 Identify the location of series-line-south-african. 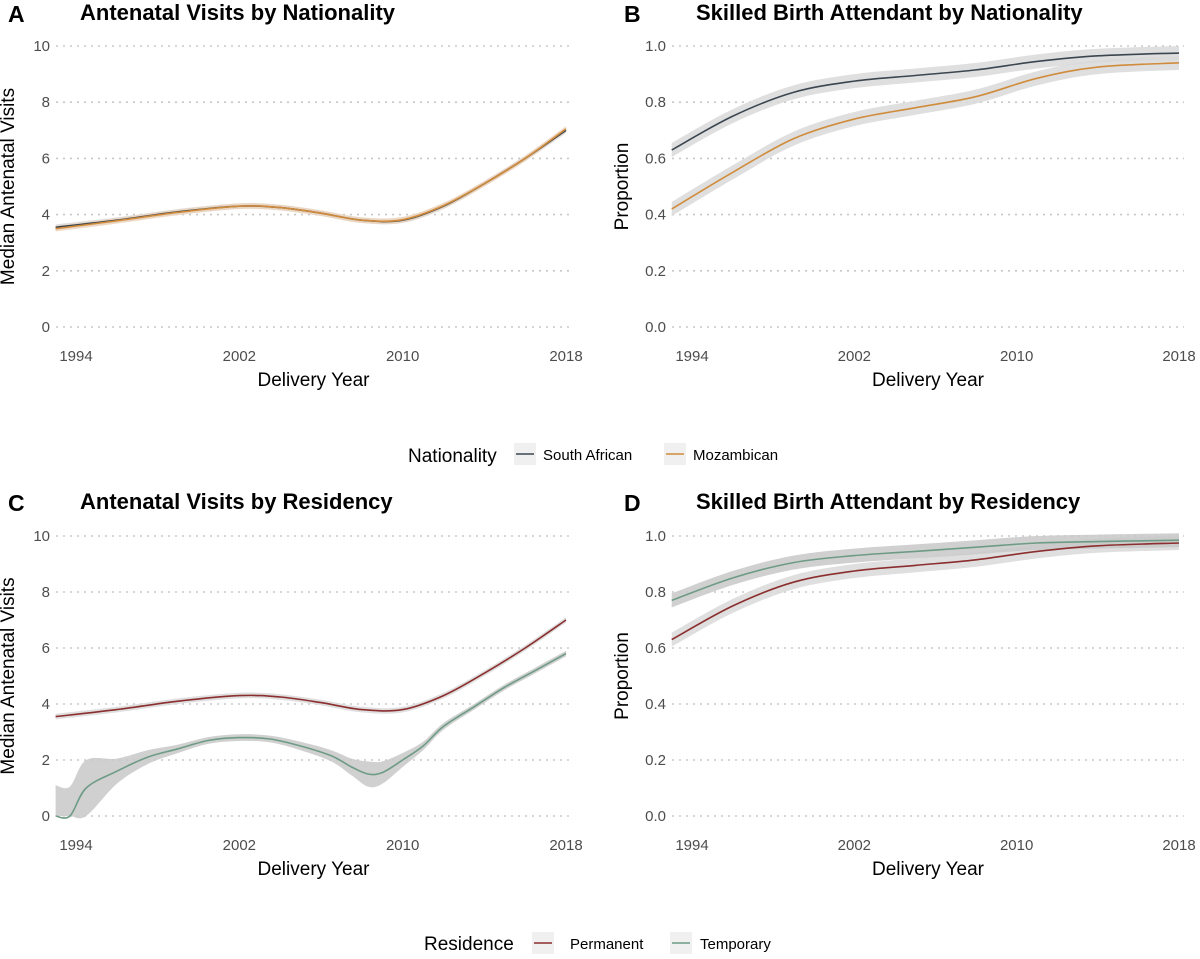
(925, 101).